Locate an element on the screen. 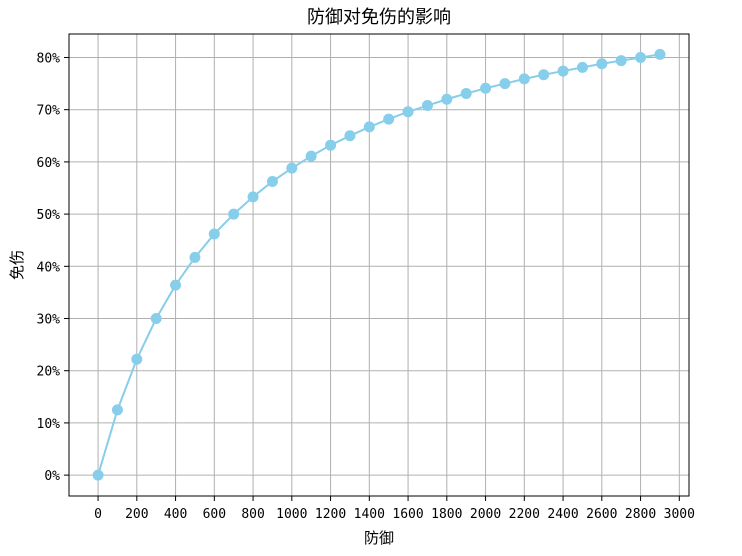 This screenshot has height=556, width=742. y-tick-label: 40% is located at coordinates (49, 267).